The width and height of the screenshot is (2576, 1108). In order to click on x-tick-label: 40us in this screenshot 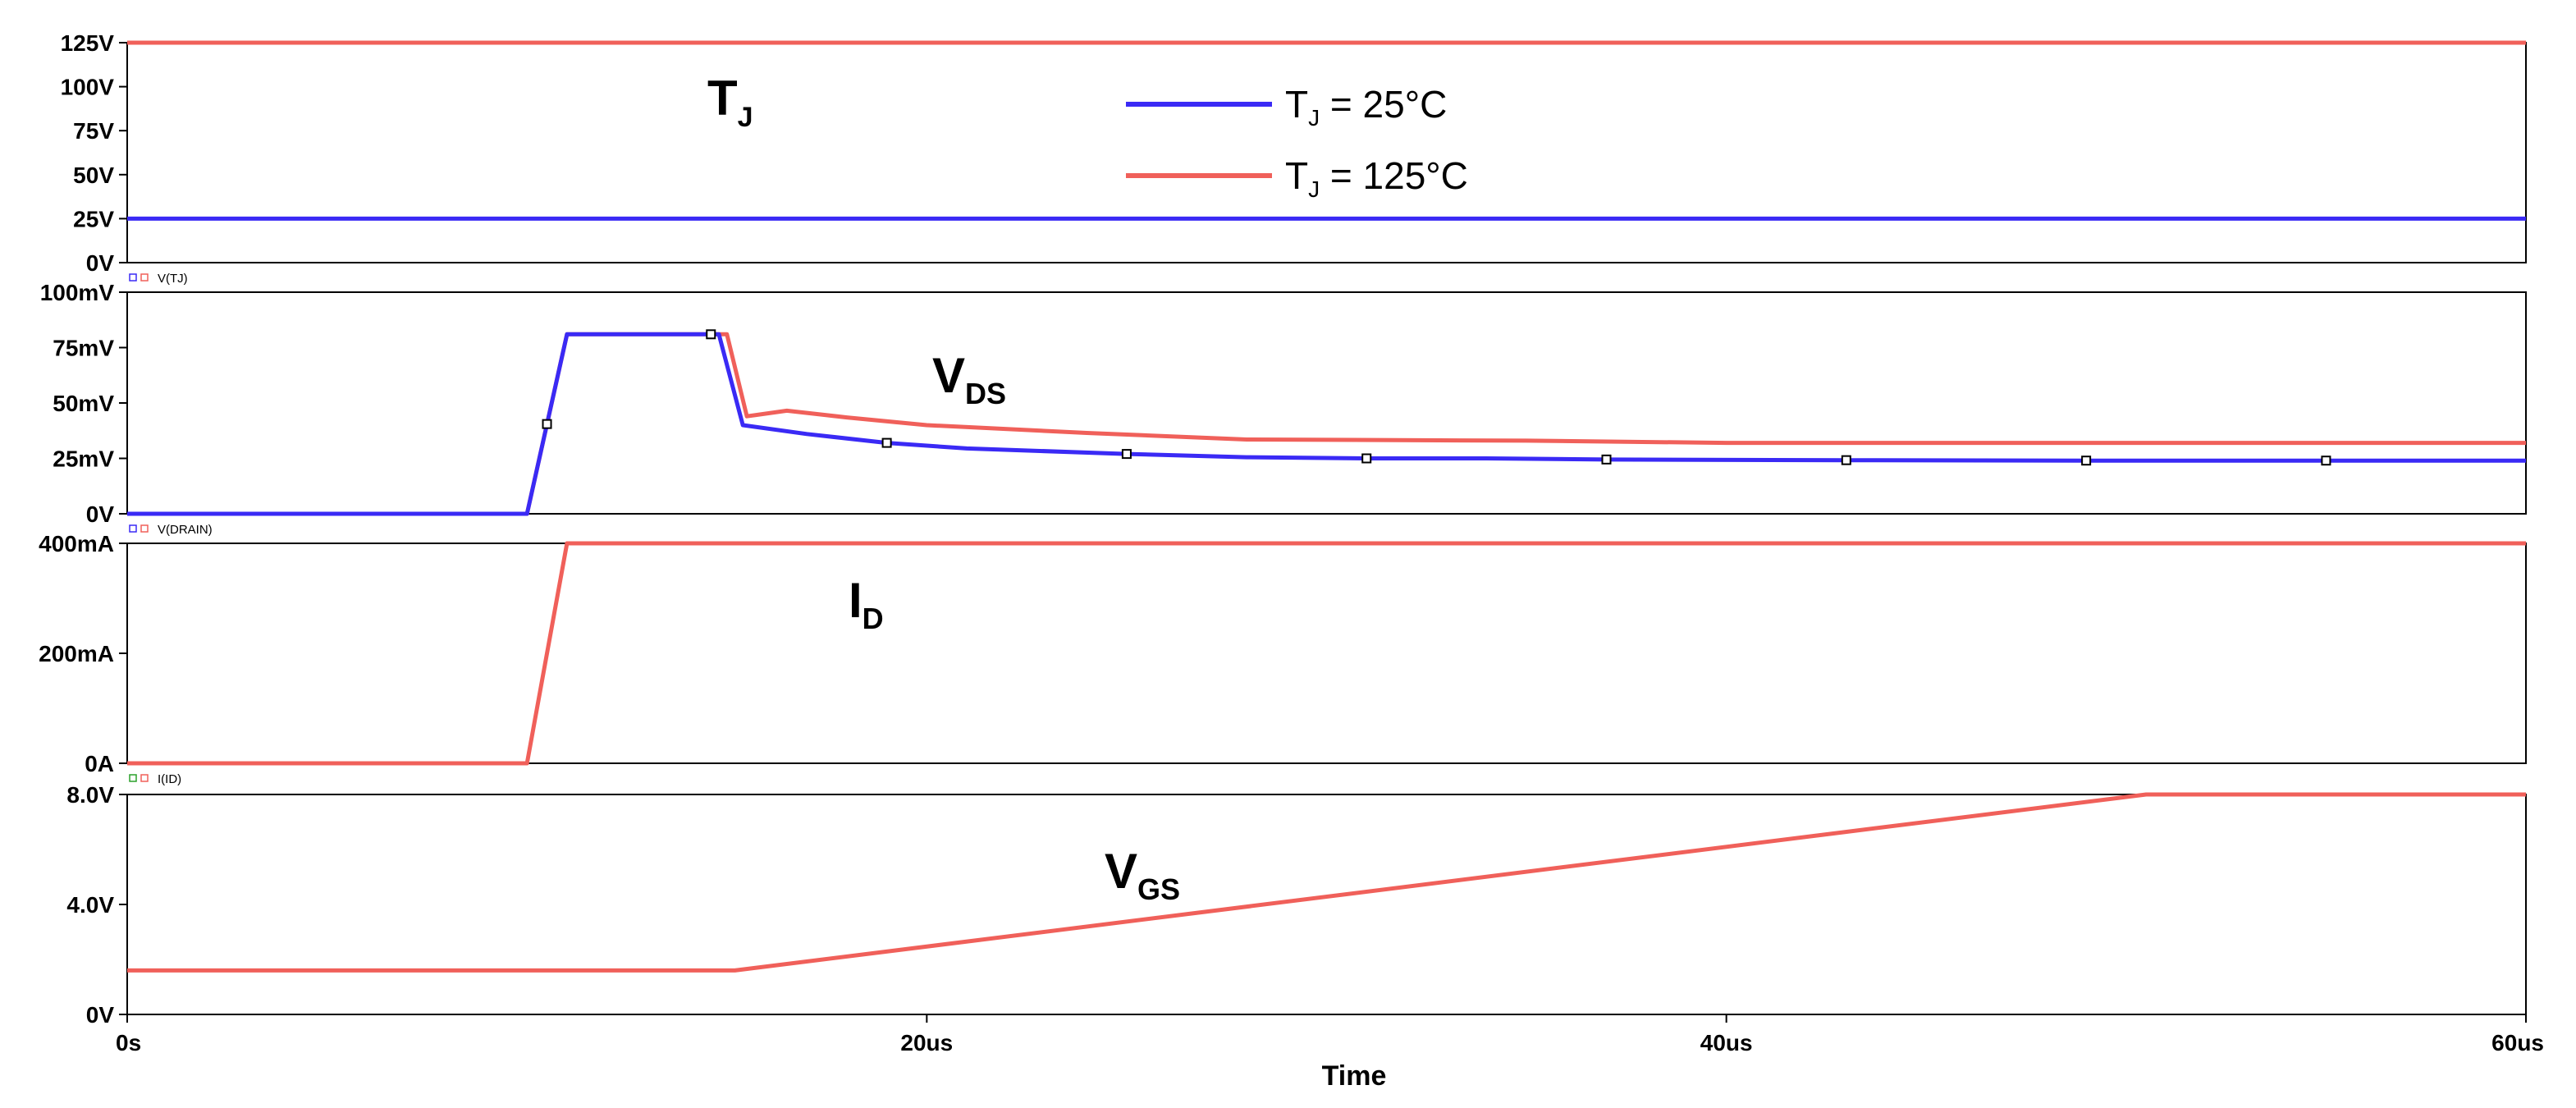, I will do `click(1726, 1042)`.